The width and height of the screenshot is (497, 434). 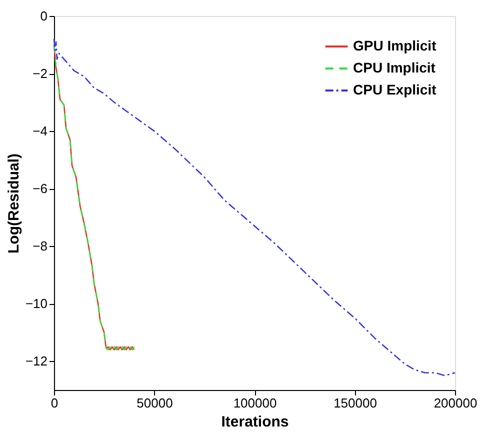 I want to click on line-series, so click(x=94, y=197).